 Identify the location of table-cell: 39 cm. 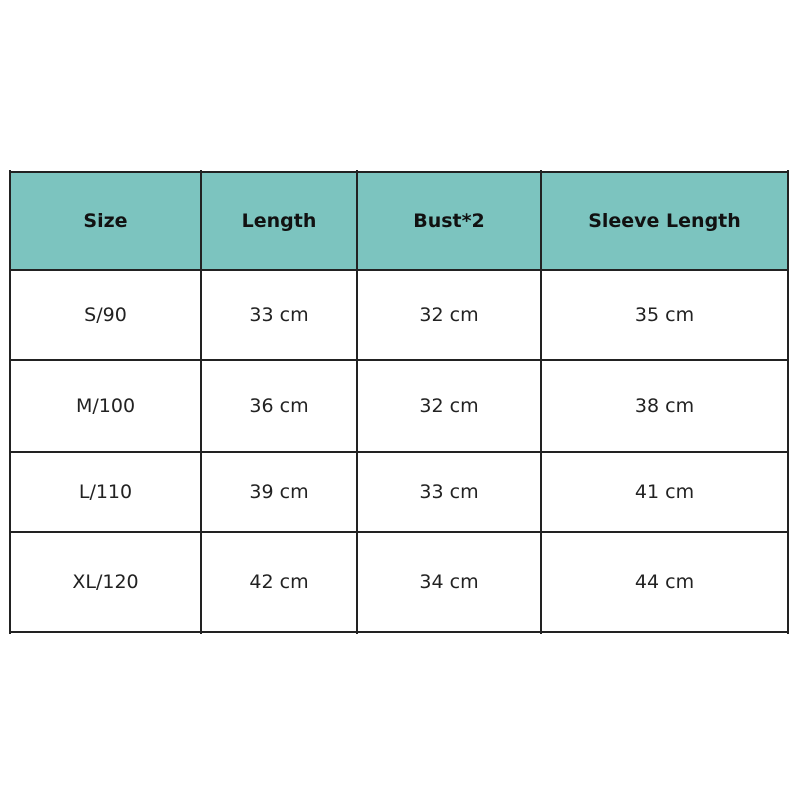
(279, 492).